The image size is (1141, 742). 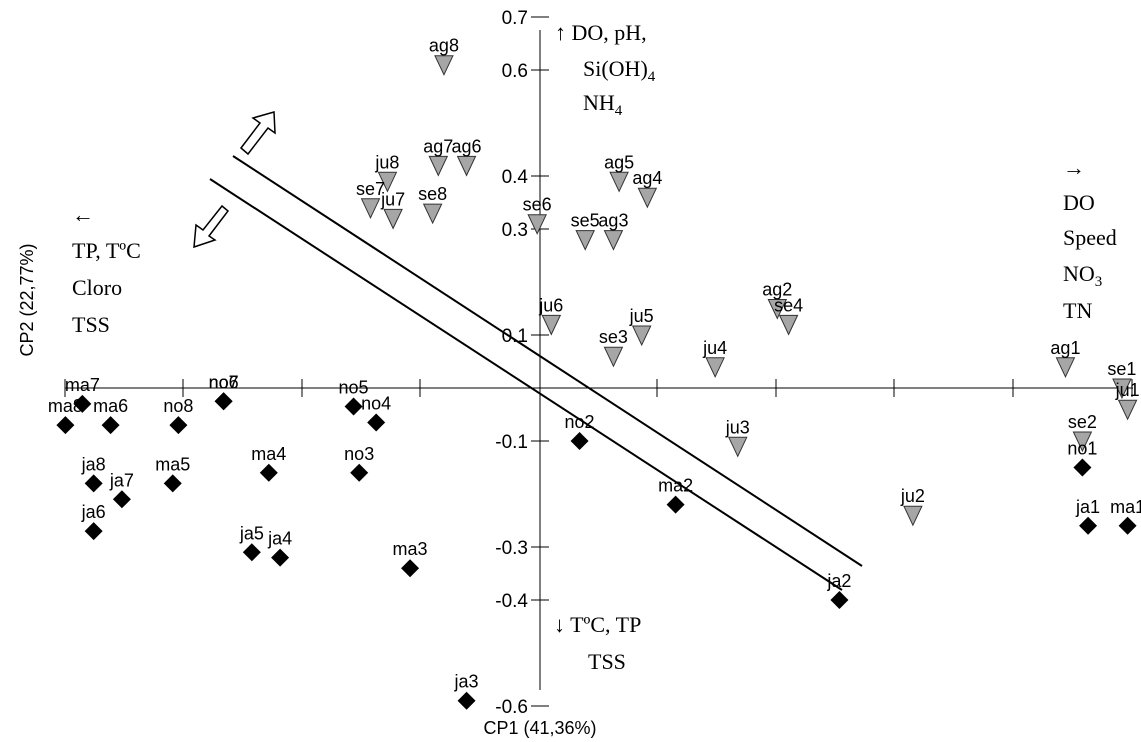 I want to click on y-tick-labels: 0.7 0.6 0.4 0.3 0.1 -0.1 -0.3 -0.4 -0.6, so click(x=522, y=363).